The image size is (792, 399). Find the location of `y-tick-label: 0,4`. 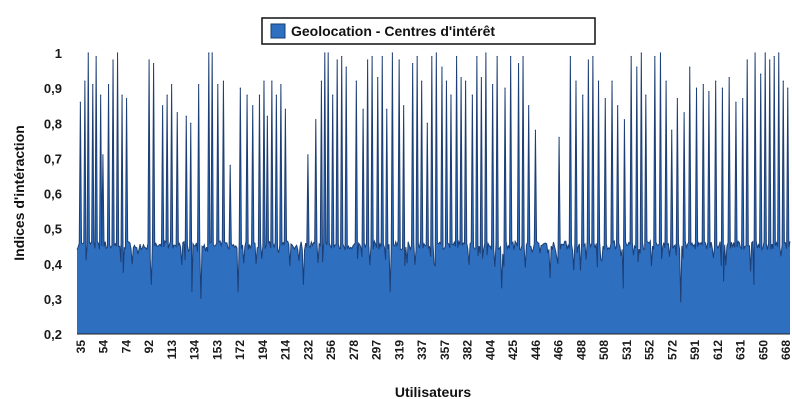

y-tick-label: 0,4 is located at coordinates (53, 264).